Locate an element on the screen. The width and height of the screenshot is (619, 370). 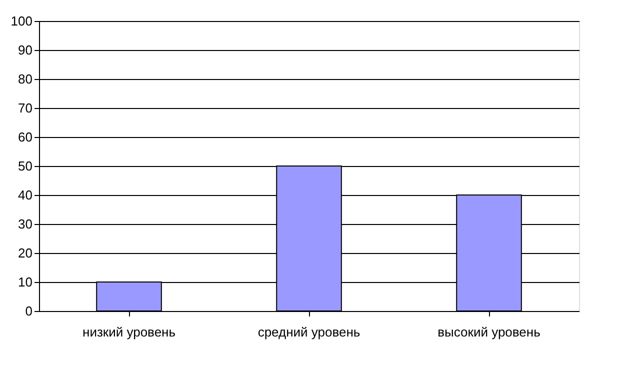
y-tick-label: 60 is located at coordinates (25, 137).